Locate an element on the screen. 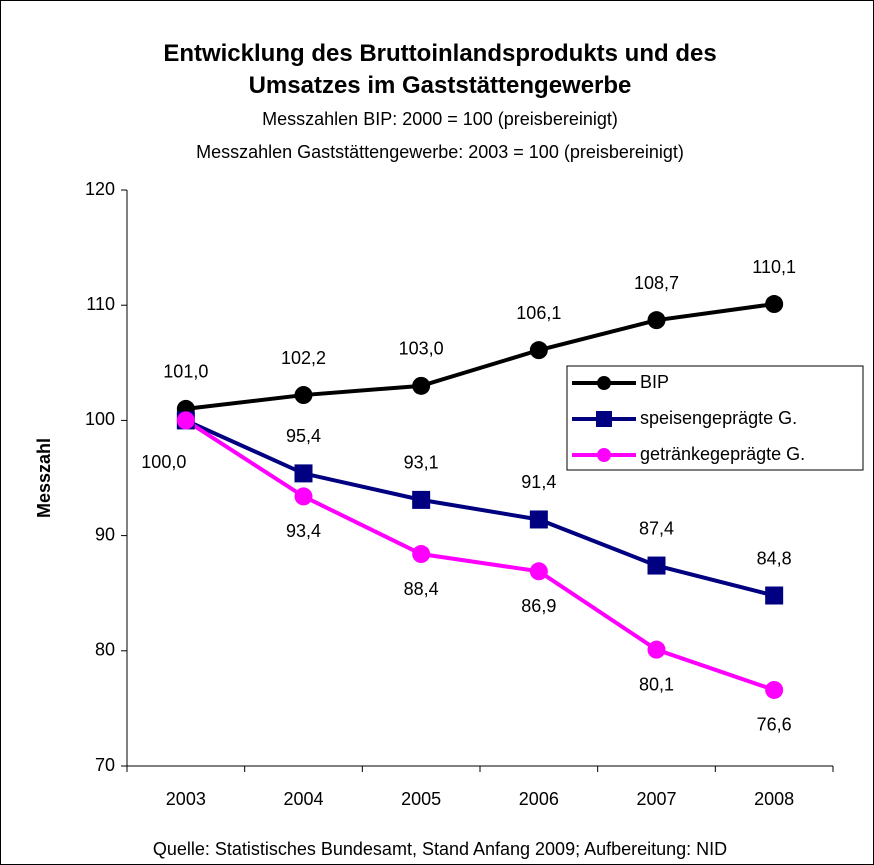 The width and height of the screenshot is (874, 865). data-label: 106,1 is located at coordinates (538, 313).